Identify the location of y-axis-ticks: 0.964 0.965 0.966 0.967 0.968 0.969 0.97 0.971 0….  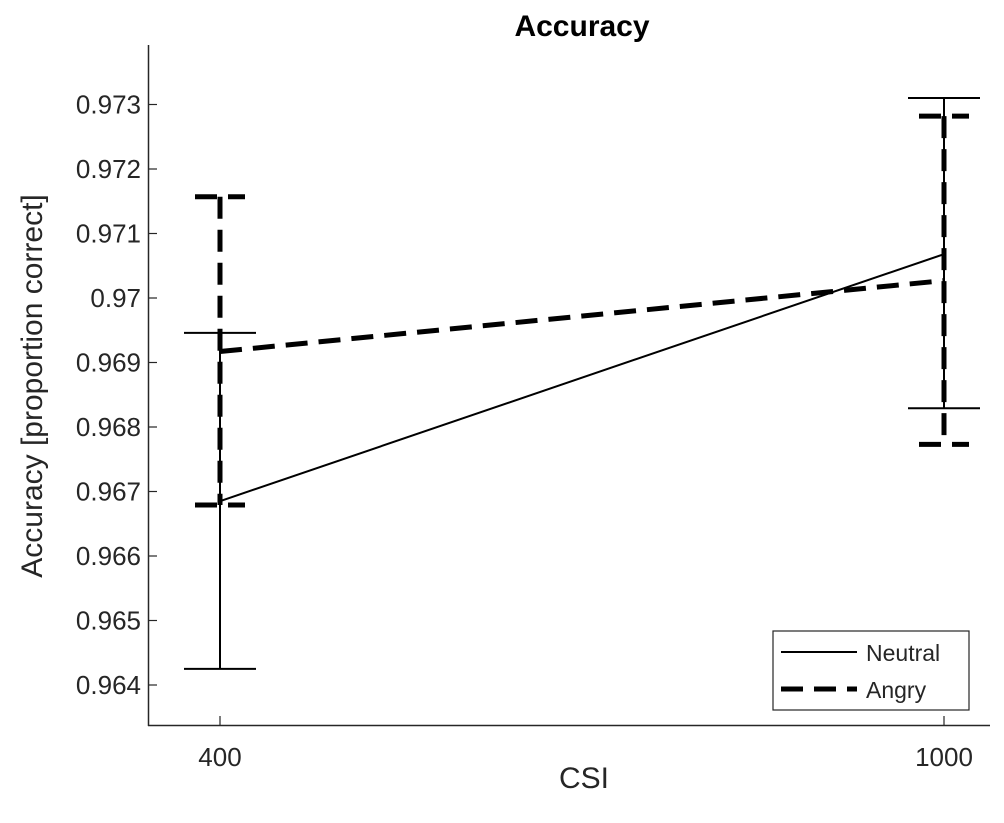
(116, 395).